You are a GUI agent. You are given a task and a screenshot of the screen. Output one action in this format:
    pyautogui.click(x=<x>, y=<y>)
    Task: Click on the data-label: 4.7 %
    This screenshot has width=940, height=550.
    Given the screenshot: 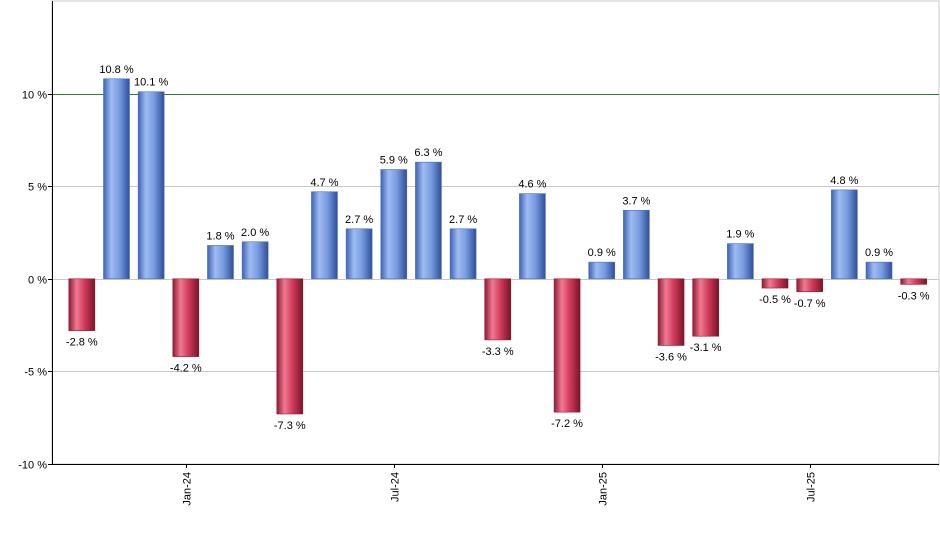 What is the action you would take?
    pyautogui.click(x=324, y=183)
    